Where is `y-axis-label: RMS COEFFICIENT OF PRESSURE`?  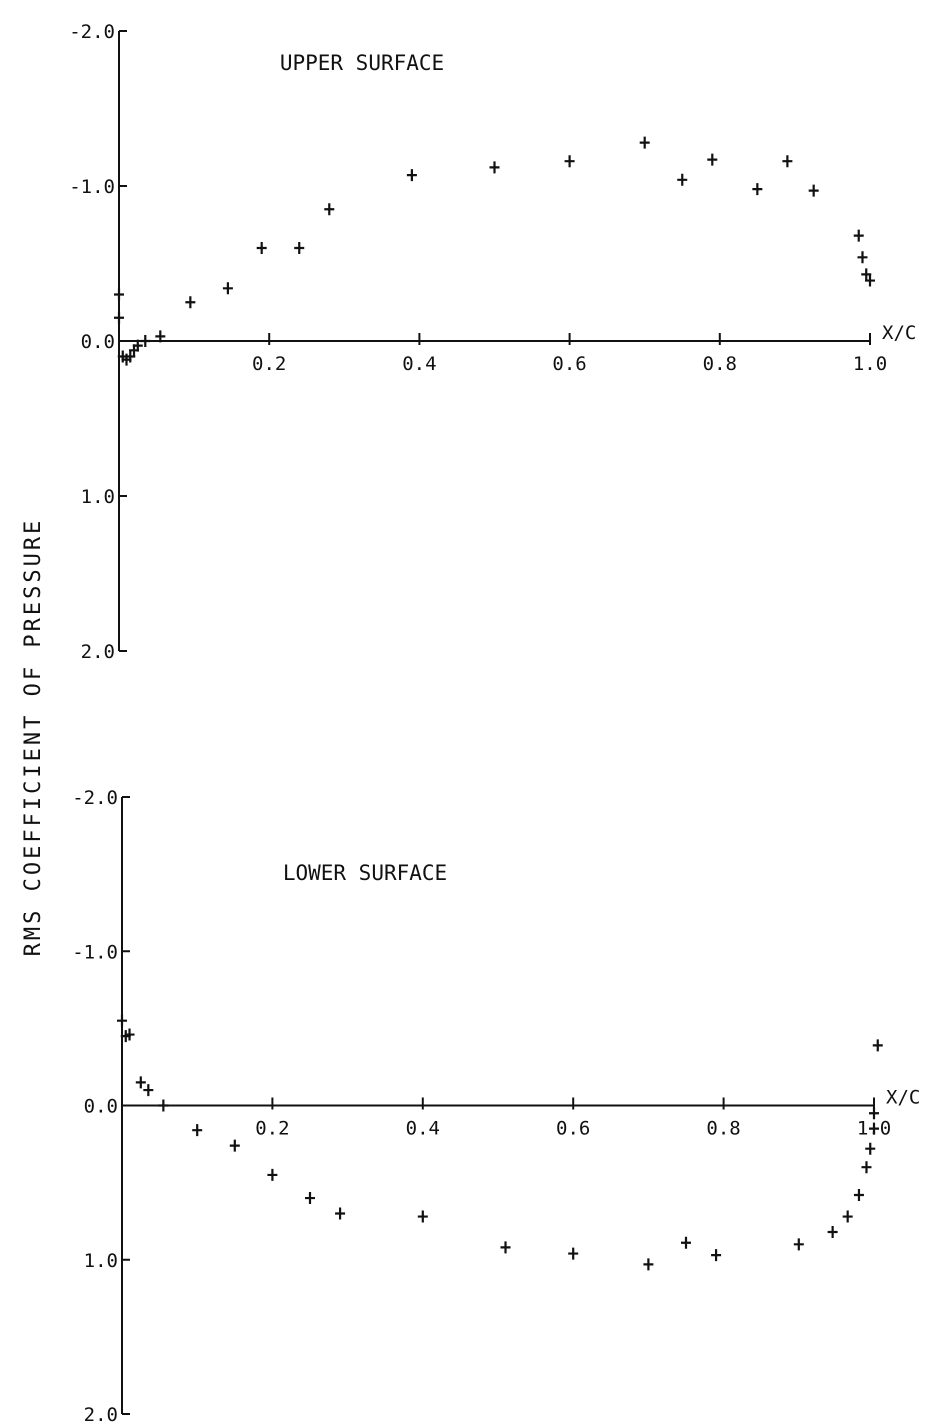 y-axis-label: RMS COEFFICIENT OF PRESSURE is located at coordinates (33, 737).